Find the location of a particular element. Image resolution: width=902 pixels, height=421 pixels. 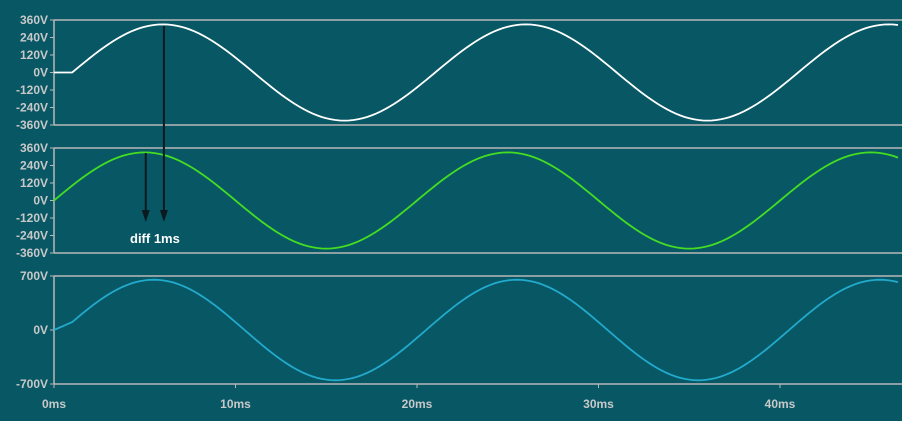

panel-2-ytick-label: 0V is located at coordinates (40, 201).